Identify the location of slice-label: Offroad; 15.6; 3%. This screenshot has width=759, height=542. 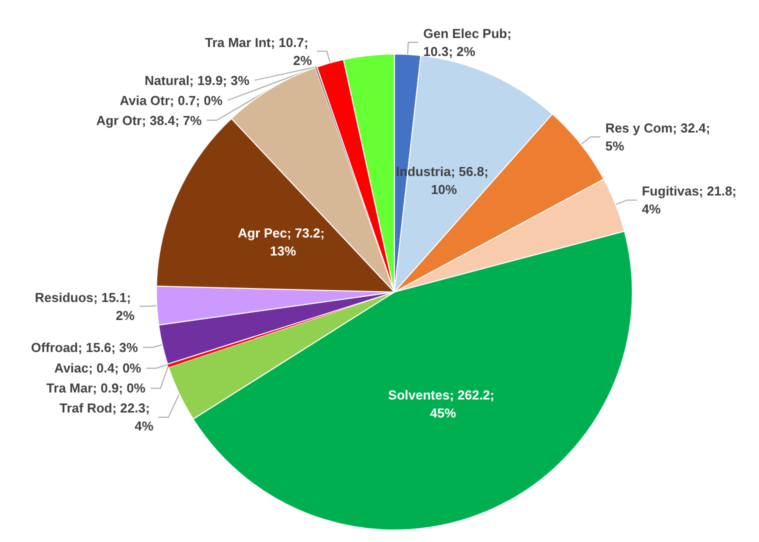
(84, 347).